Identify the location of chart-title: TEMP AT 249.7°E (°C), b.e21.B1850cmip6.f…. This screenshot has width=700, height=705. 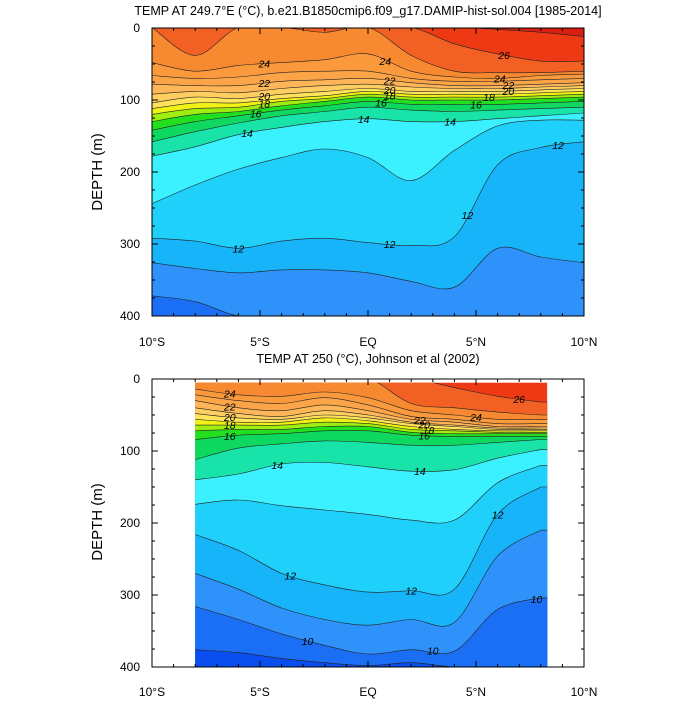
(367, 11).